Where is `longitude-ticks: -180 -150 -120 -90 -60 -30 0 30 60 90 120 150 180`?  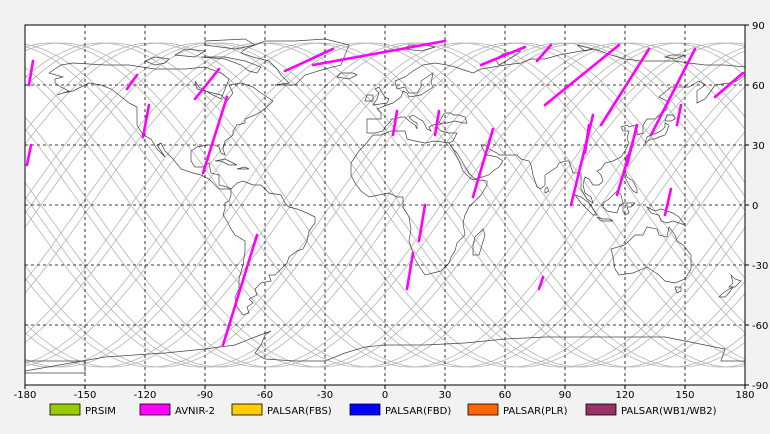 longitude-ticks: -180 -150 -120 -90 -60 -30 0 30 60 90 120 150 180 is located at coordinates (384, 393).